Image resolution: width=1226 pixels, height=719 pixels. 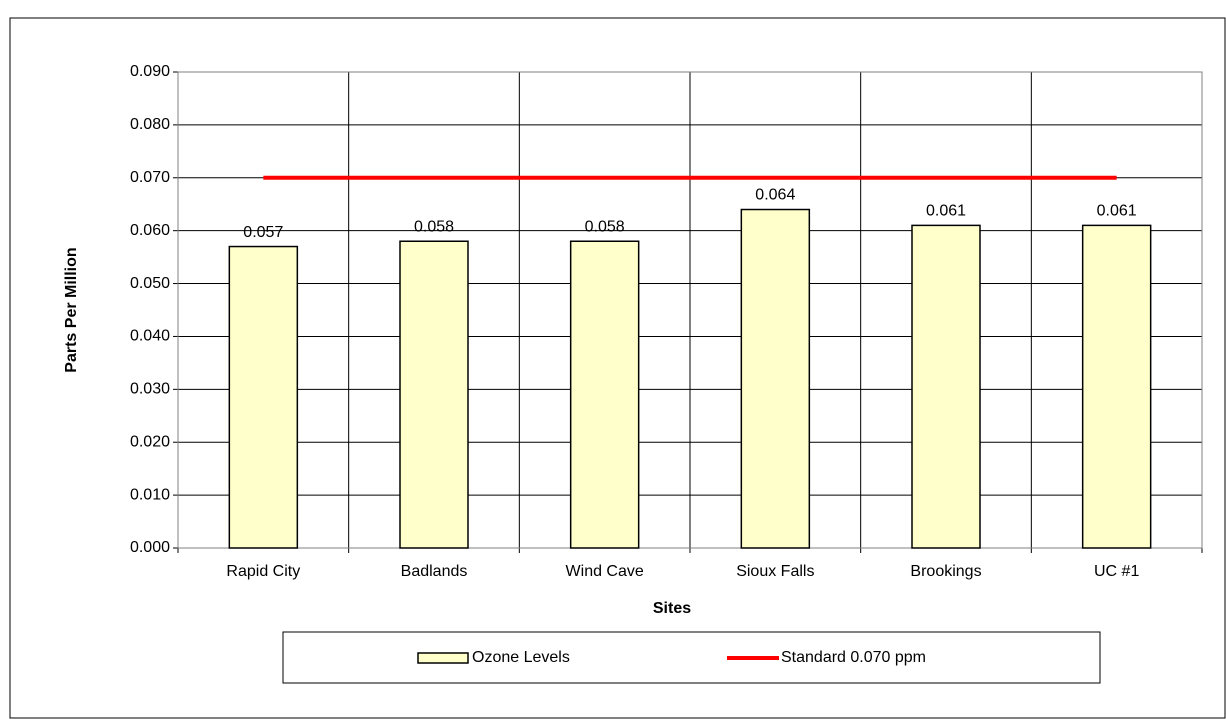 What do you see at coordinates (150, 177) in the screenshot?
I see `y-tick-label: 0.070` at bounding box center [150, 177].